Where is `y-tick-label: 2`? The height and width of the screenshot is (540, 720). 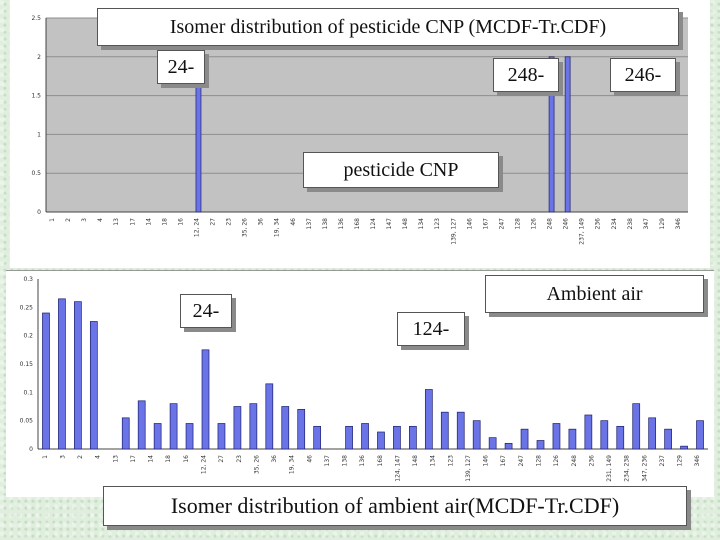
y-tick-label: 2 is located at coordinates (39, 57).